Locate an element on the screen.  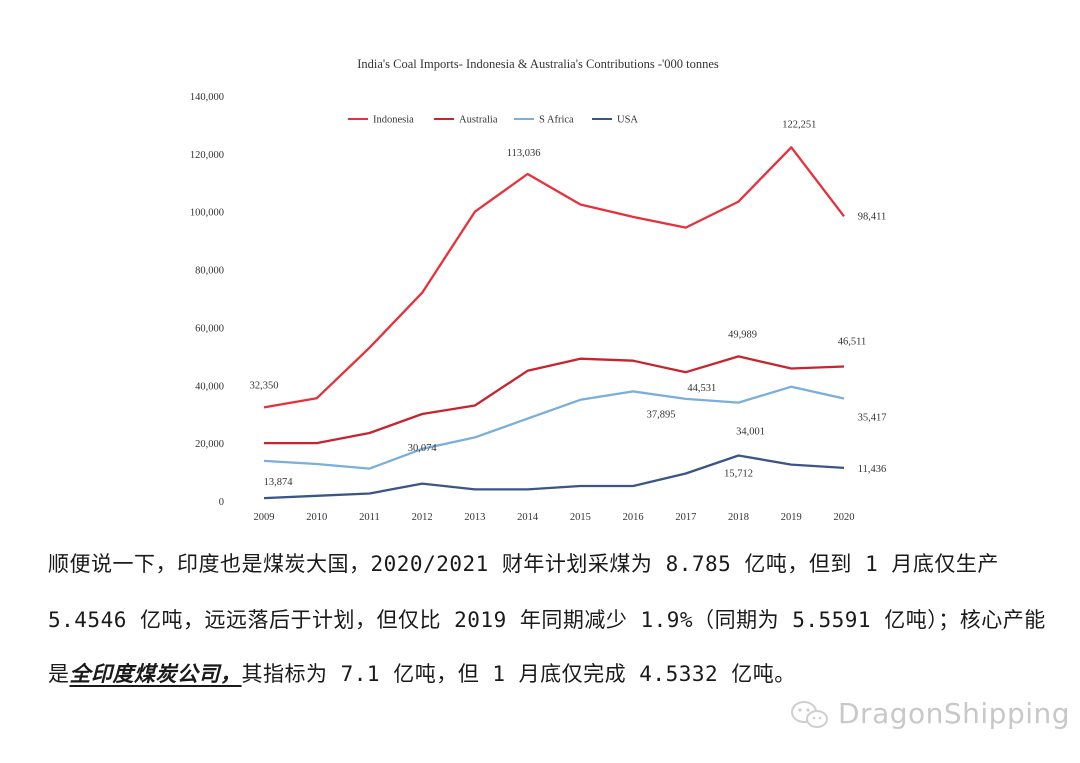
y-tick-label: 100,000 is located at coordinates (207, 213).